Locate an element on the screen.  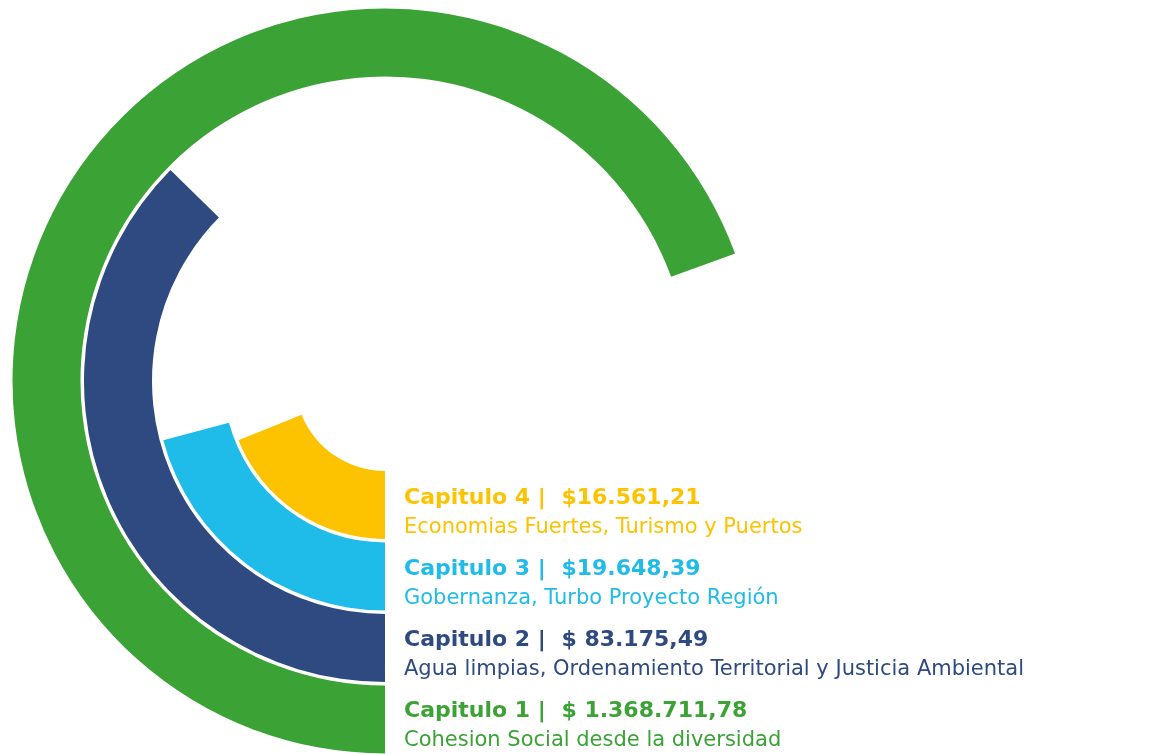
category-label: Capitulo 1 | is located at coordinates (475, 710).